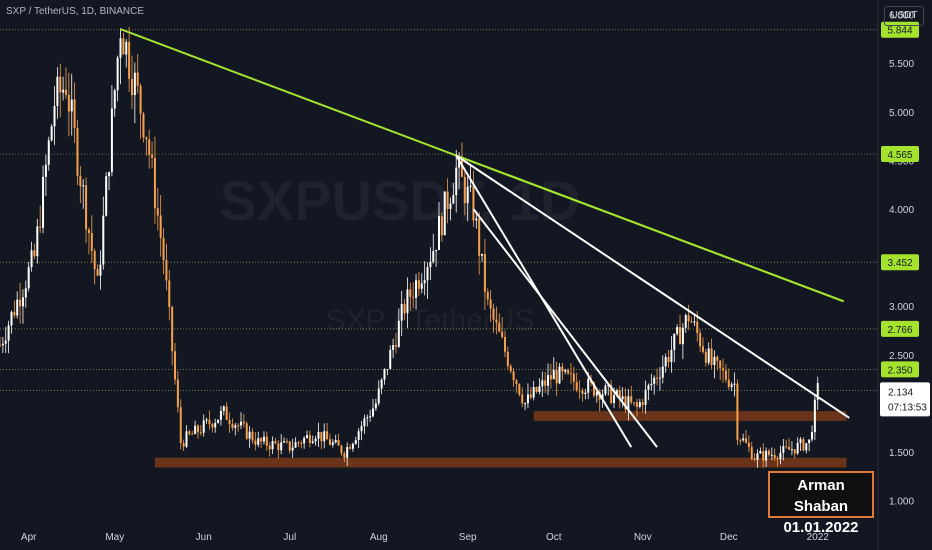 The width and height of the screenshot is (932, 550). What do you see at coordinates (500, 439) in the screenshot?
I see `support-zones` at bounding box center [500, 439].